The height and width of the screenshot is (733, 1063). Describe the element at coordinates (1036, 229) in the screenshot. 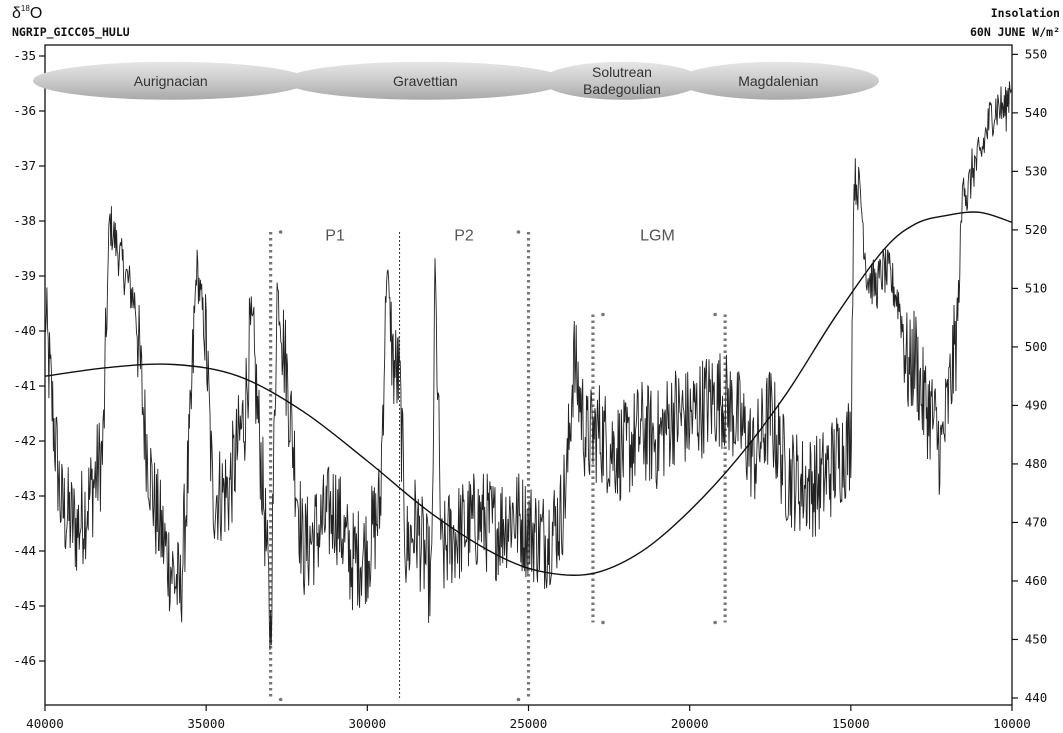

I see `right-tick-label: 520` at that location.